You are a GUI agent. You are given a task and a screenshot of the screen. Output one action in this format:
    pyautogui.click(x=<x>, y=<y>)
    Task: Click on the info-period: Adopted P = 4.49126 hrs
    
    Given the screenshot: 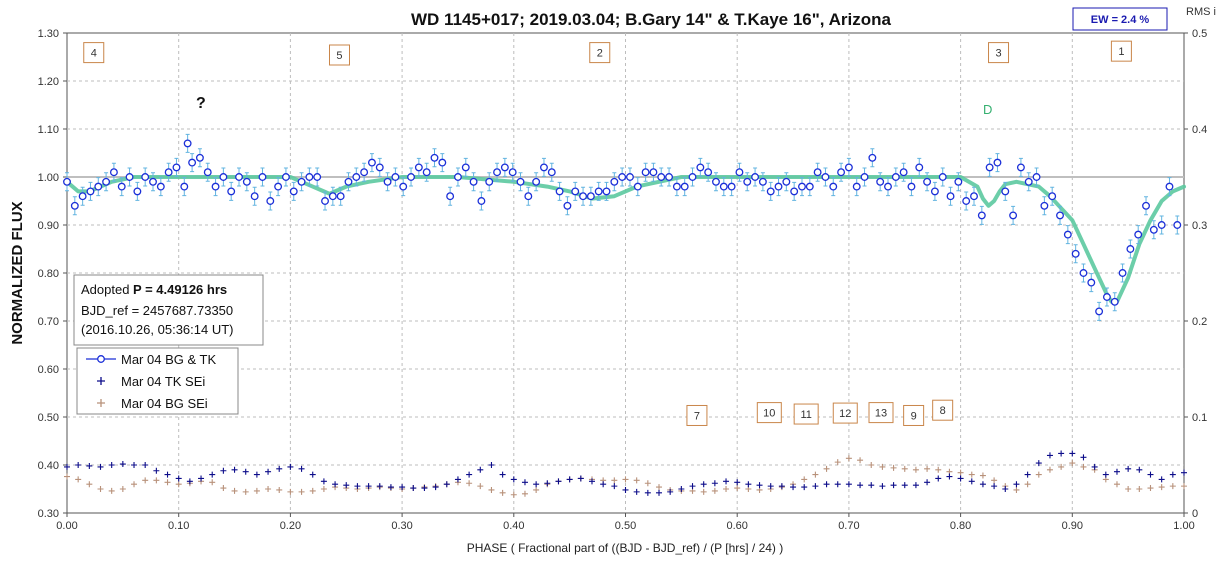 What is the action you would take?
    pyautogui.click(x=154, y=289)
    